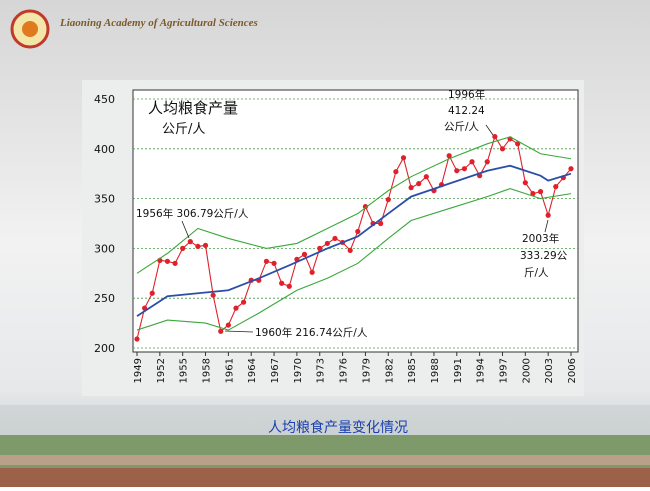  What do you see at coordinates (104, 199) in the screenshot?
I see `y-tick-label: 350` at bounding box center [104, 199].